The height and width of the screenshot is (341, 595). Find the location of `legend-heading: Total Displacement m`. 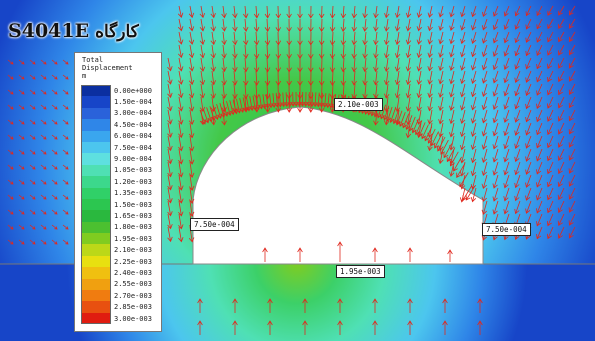

legend-heading: Total Displacement m is located at coordinates (118, 66).